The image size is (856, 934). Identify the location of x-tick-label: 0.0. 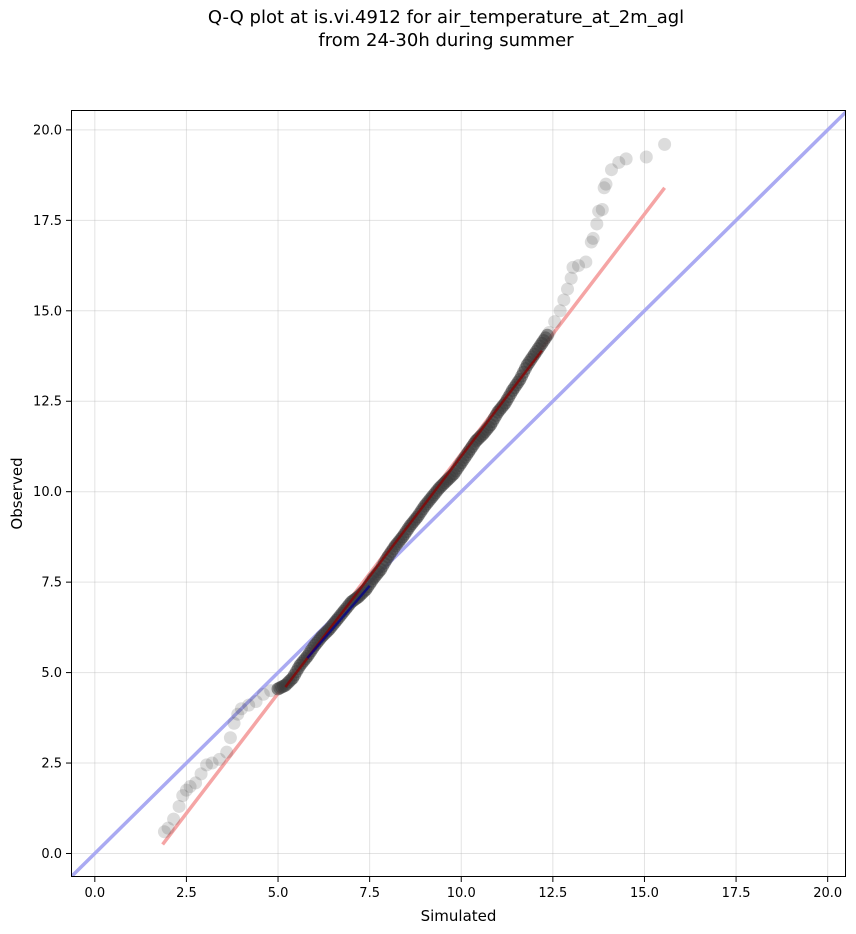
(94, 893).